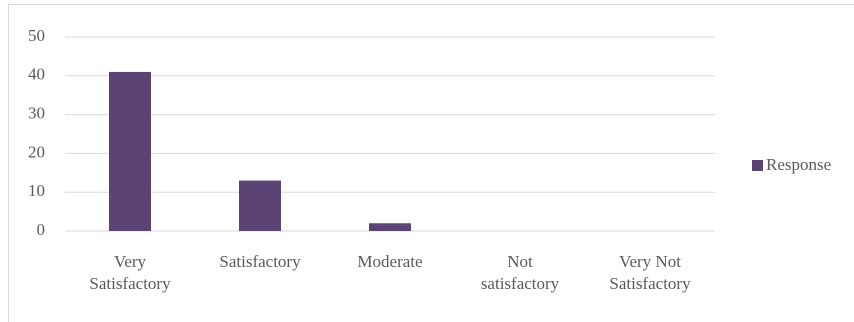  I want to click on y-tick-label: 30, so click(36, 113).